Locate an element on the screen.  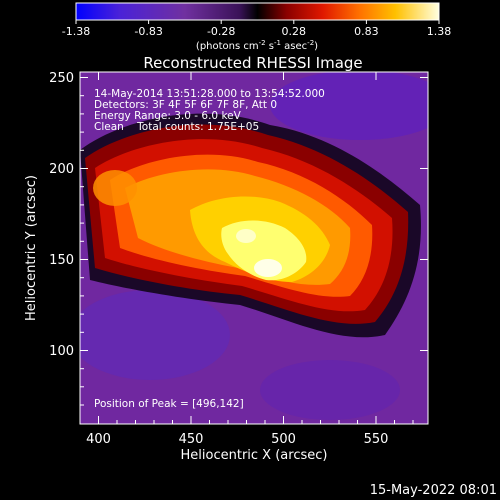
annotation-energy: Energy Range: 3.0 - 6.0 keV is located at coordinates (168, 116).